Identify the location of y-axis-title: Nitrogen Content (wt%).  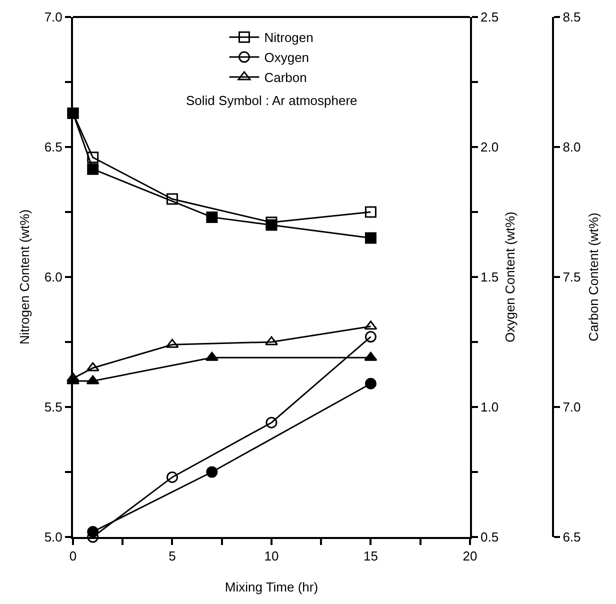
(24, 277).